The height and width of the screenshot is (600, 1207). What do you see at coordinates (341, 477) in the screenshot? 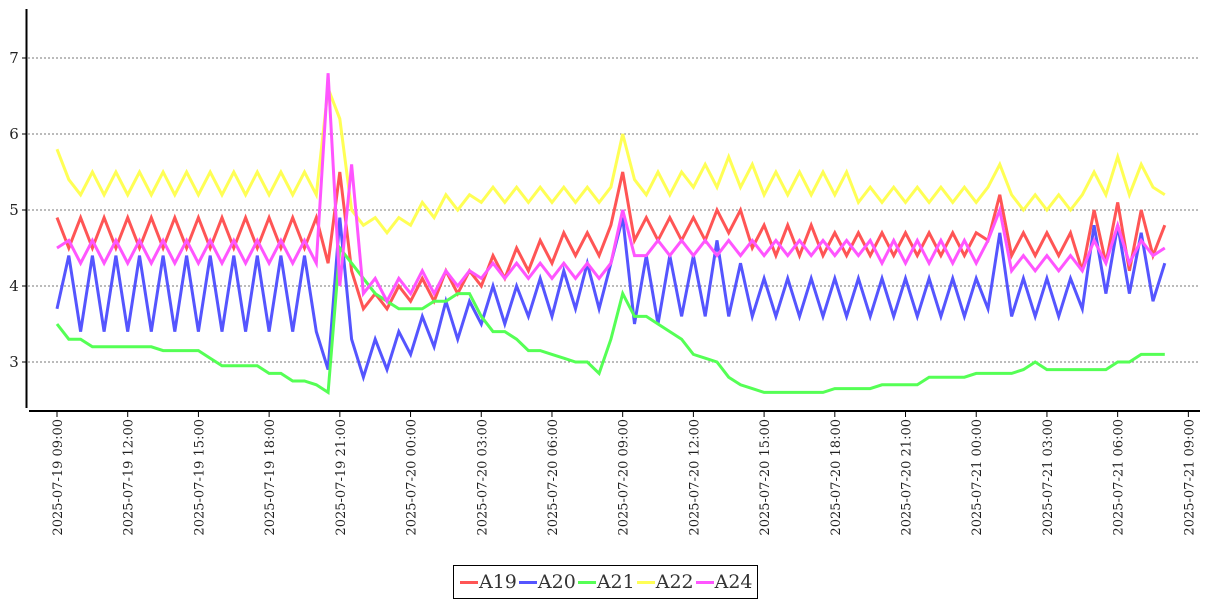
I see `x-tick-label: 2025-07-19 21:00` at bounding box center [341, 477].